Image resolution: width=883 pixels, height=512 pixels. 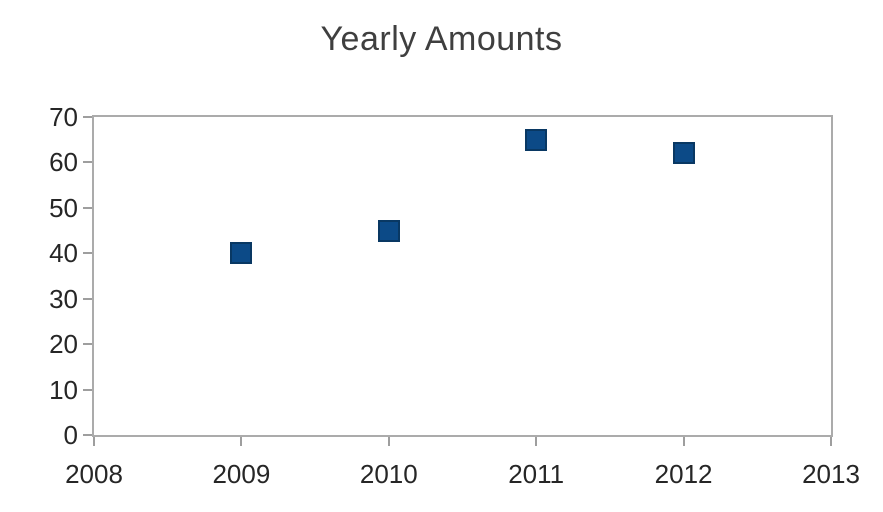 I want to click on y-axis-tick-label: 50, so click(x=63, y=207).